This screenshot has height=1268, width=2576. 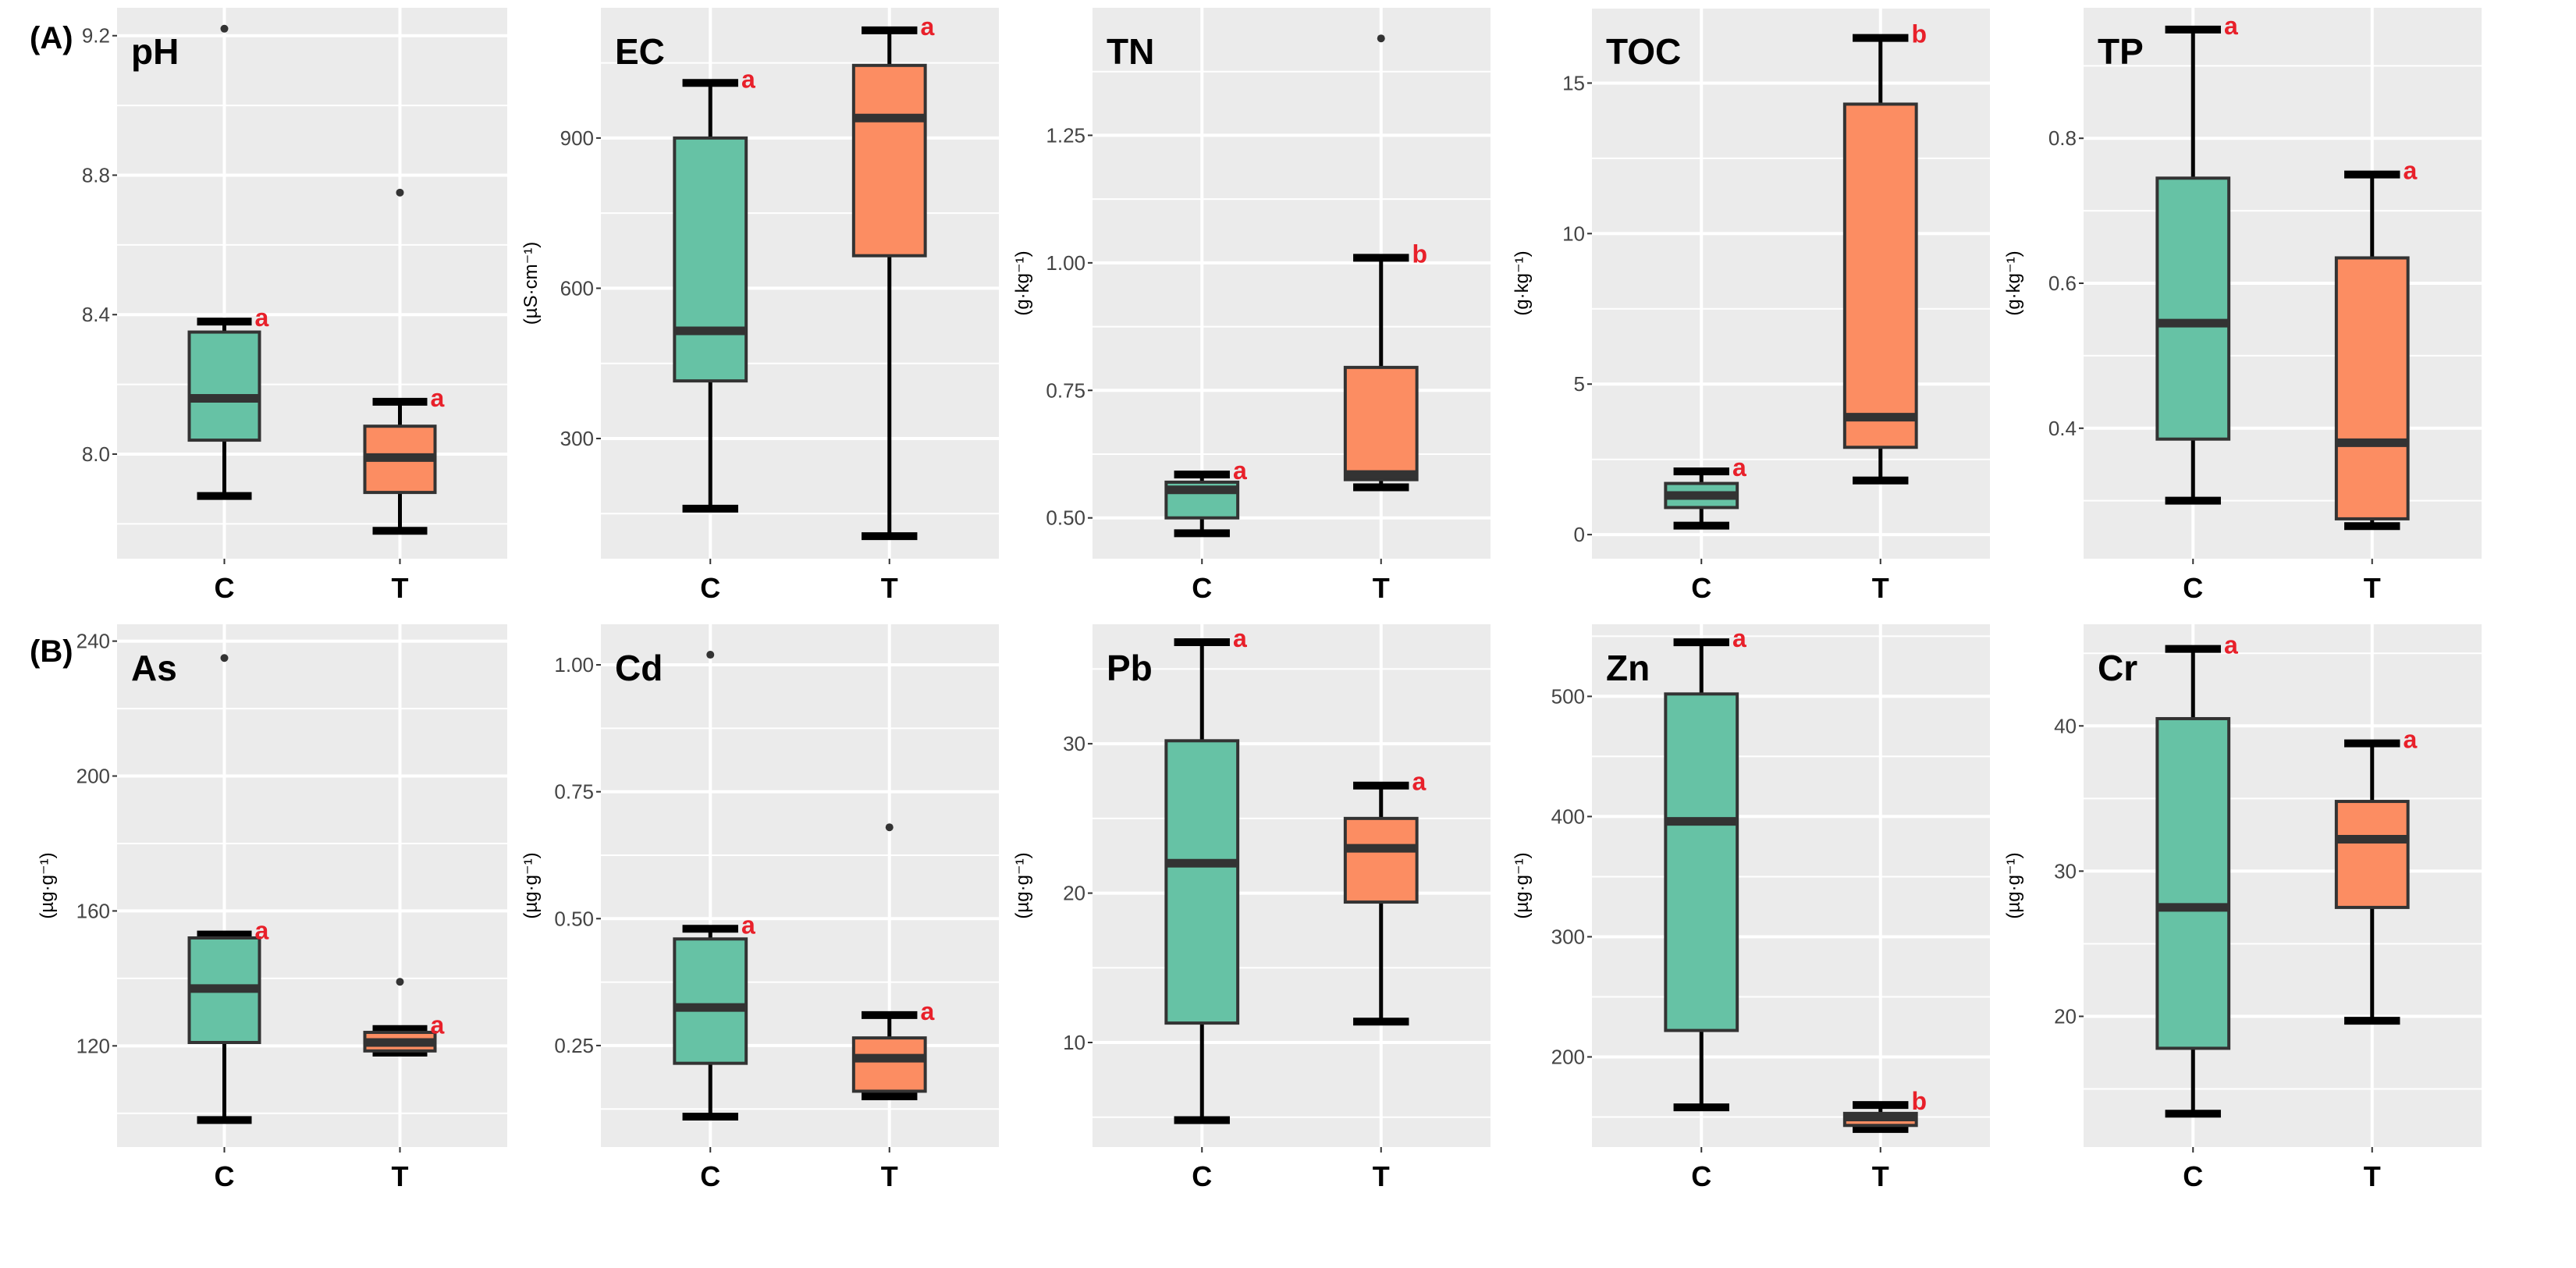 I want to click on panel-toc: 0 5 10 15 TOC (g·kg⁻¹) a Cb T, so click(x=1751, y=305).